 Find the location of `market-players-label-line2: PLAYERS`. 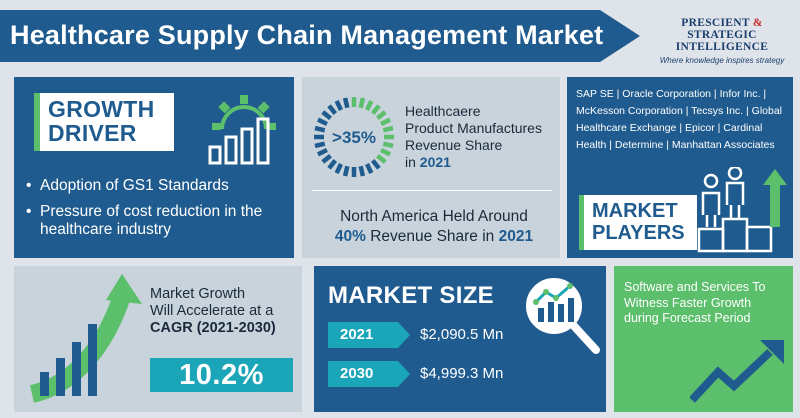

market-players-label-line2: PLAYERS is located at coordinates (638, 233).